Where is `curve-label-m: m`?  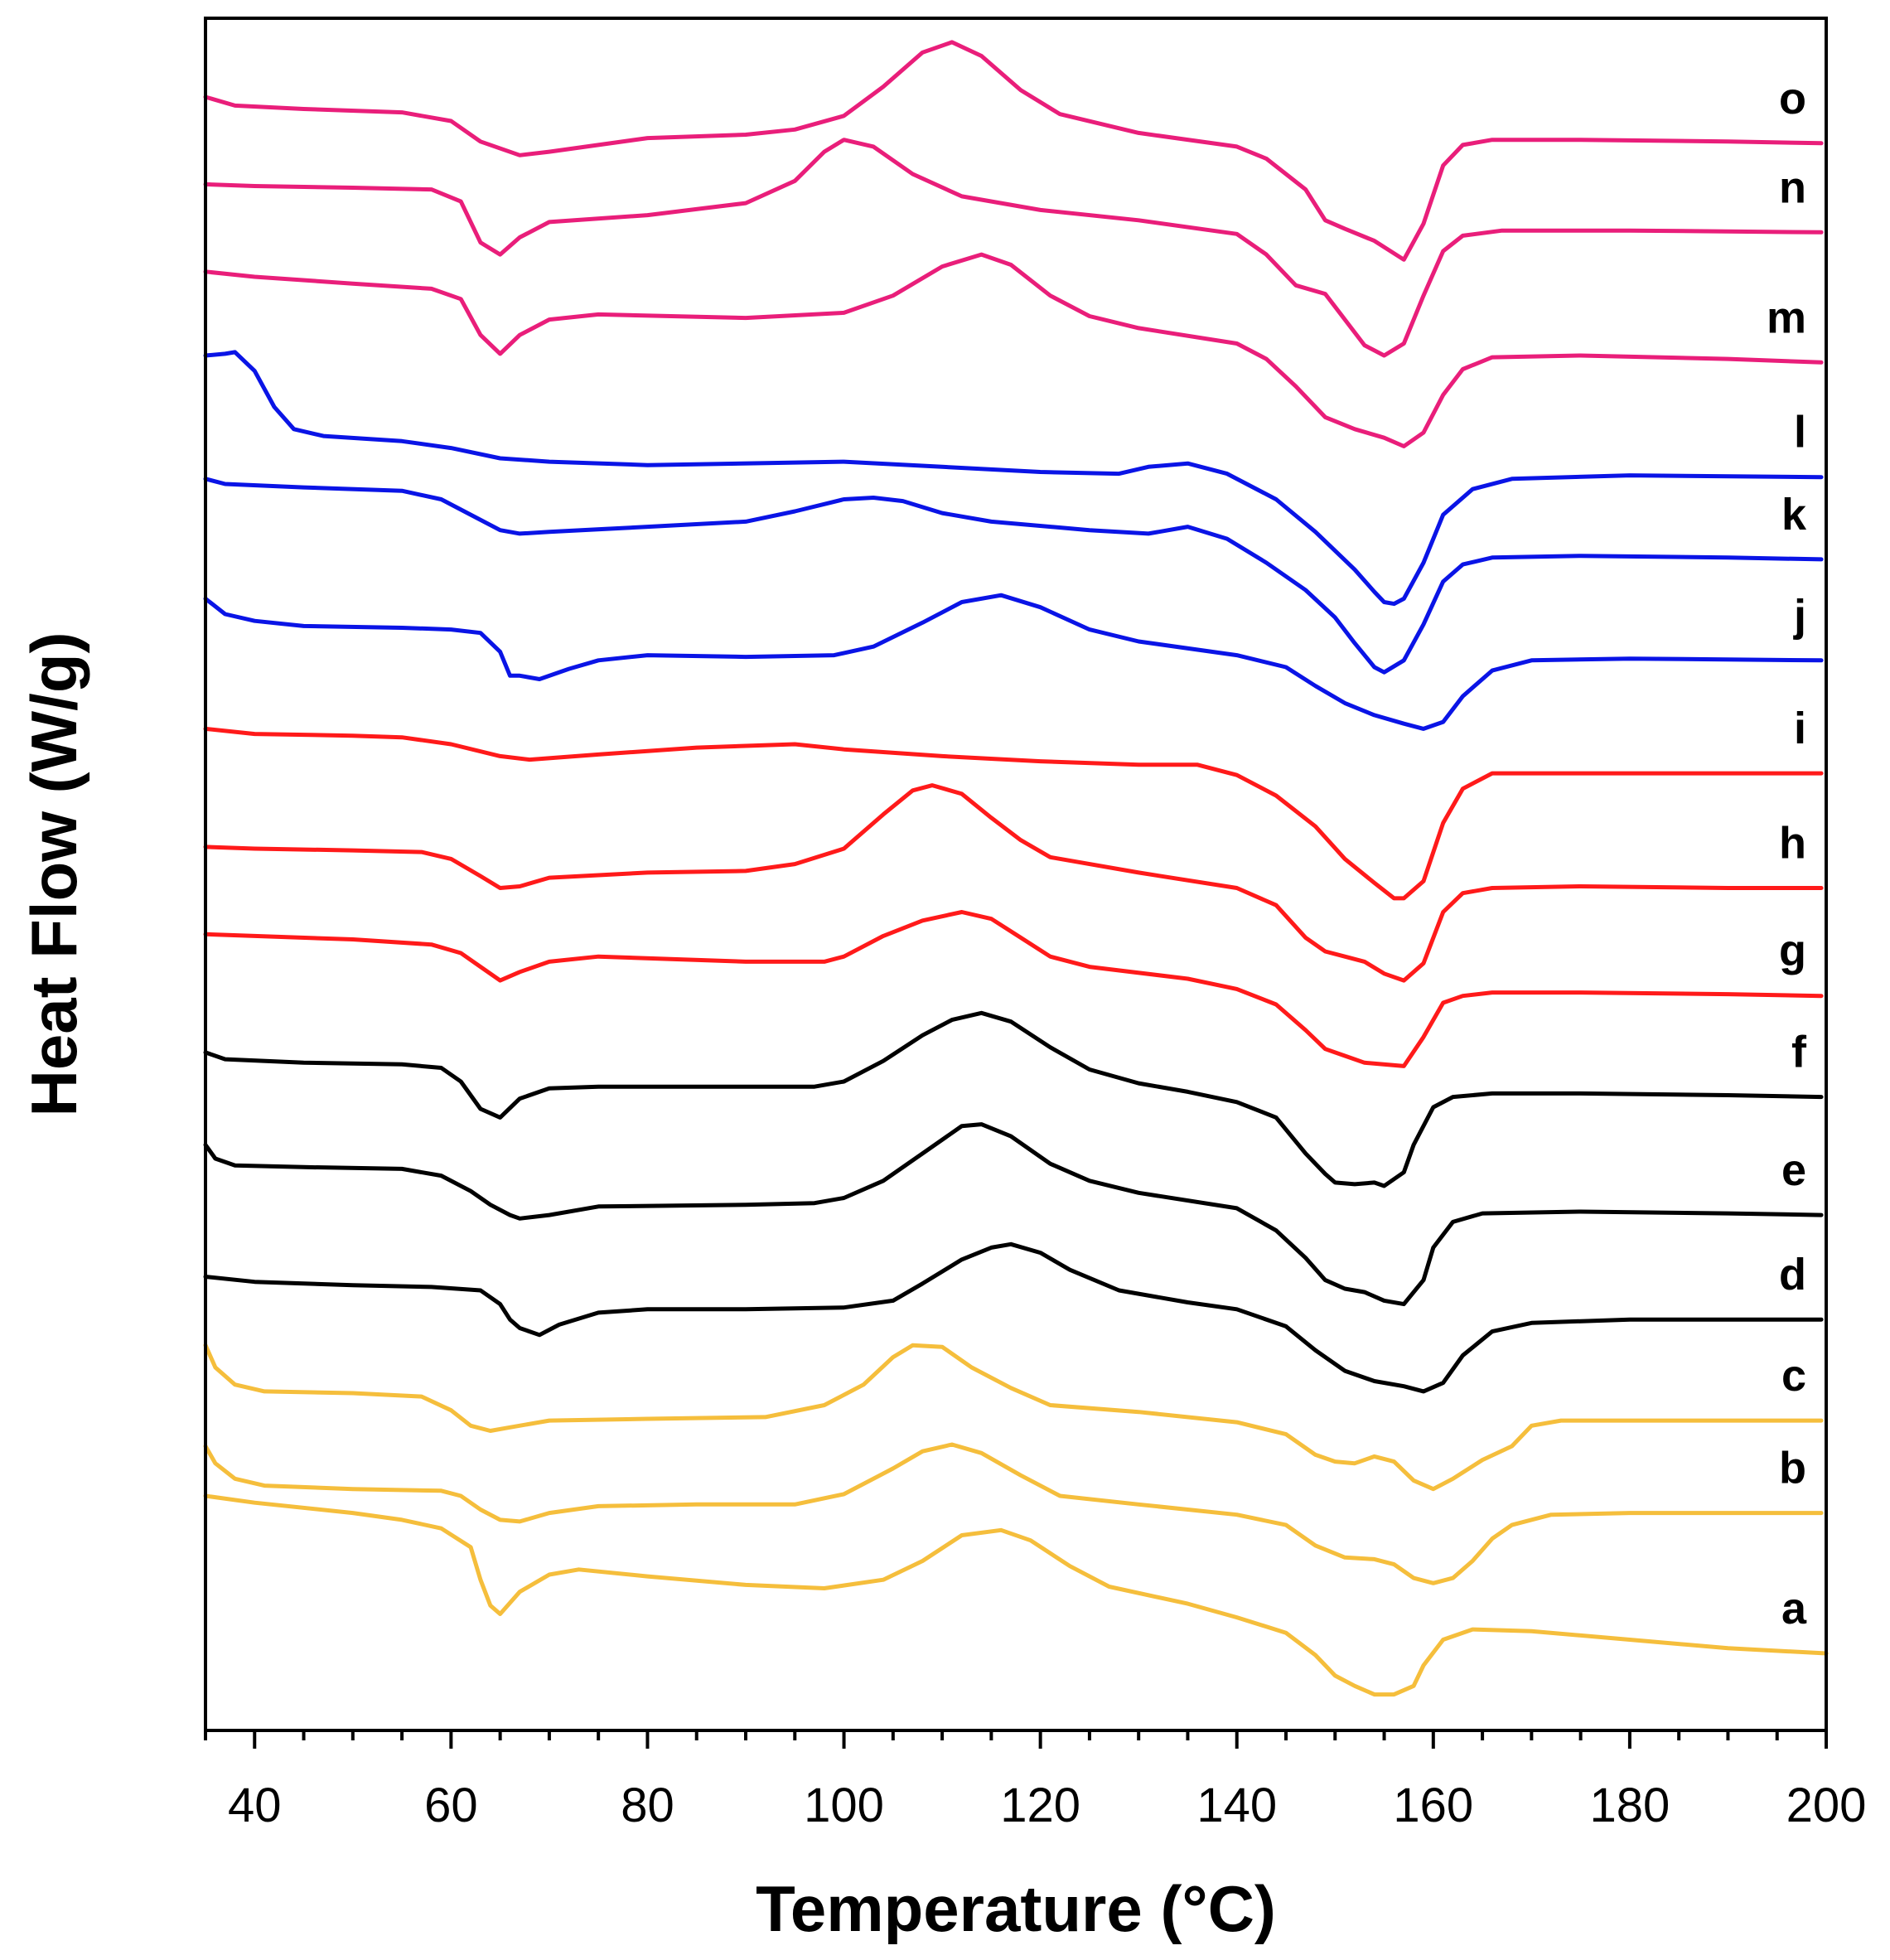 curve-label-m: m is located at coordinates (1787, 317).